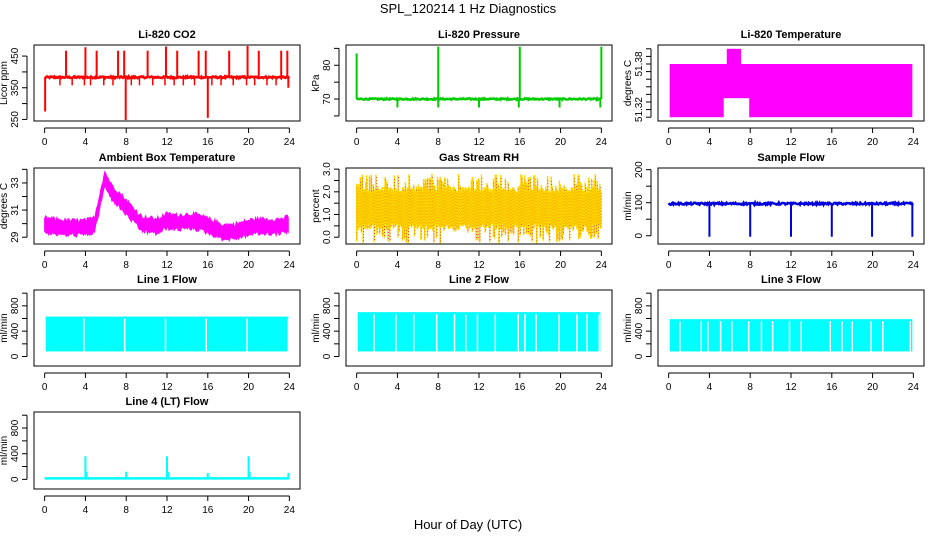 The height and width of the screenshot is (540, 936). What do you see at coordinates (5, 206) in the screenshot?
I see `y-axis-label: degrees C` at bounding box center [5, 206].